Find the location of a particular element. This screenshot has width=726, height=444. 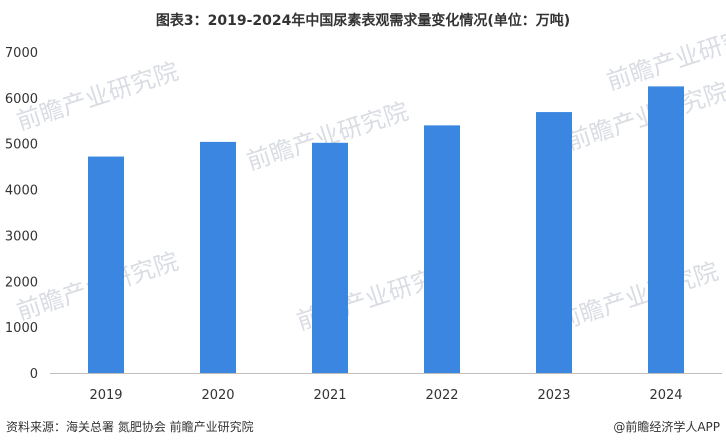

y-tick-label: 7000 is located at coordinates (21, 53).